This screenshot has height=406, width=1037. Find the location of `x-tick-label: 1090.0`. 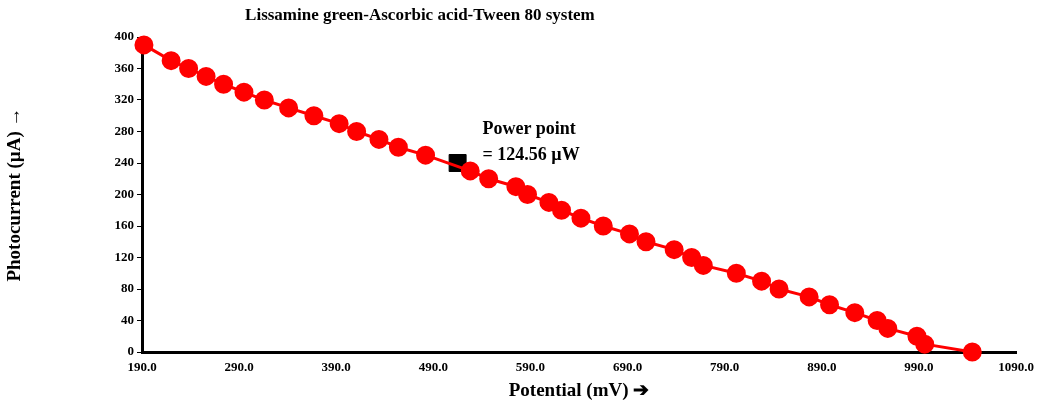

x-tick-label: 1090.0 is located at coordinates (1016, 367).